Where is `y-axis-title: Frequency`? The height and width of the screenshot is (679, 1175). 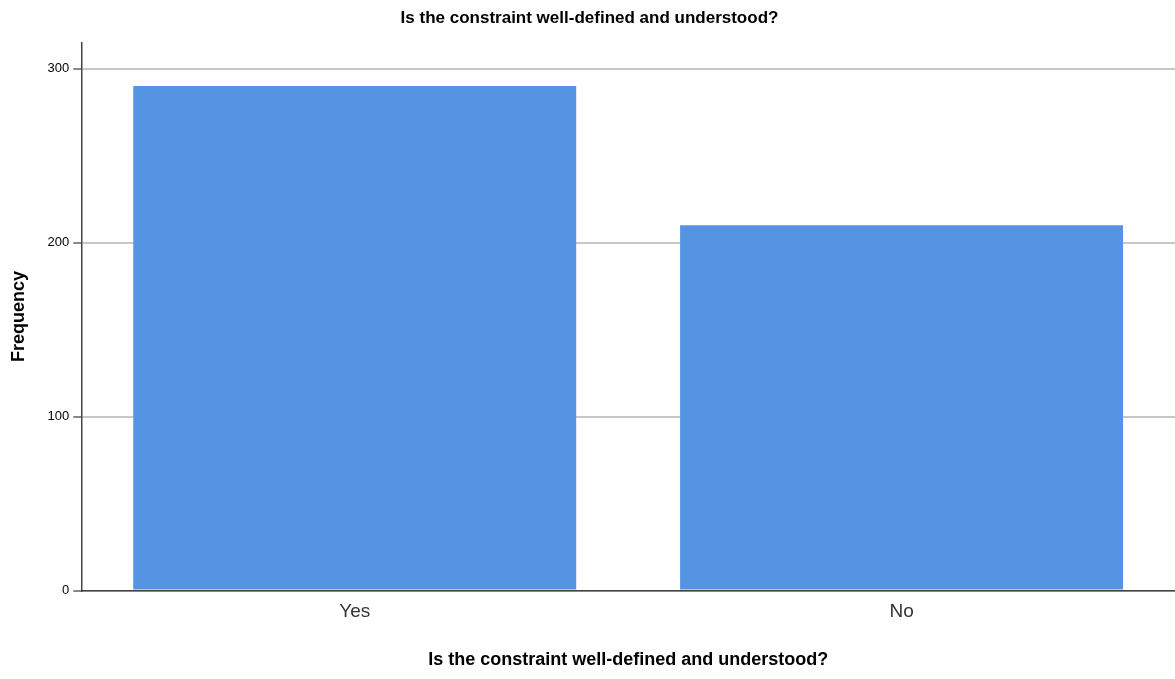 y-axis-title: Frequency is located at coordinates (17, 316).